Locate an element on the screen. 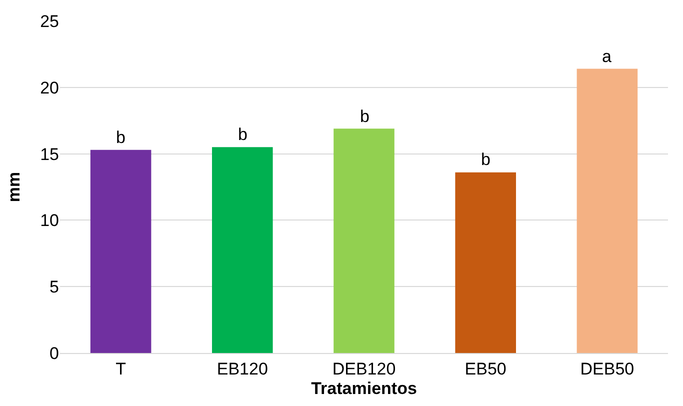  y-tick-label: 25 is located at coordinates (49, 21).